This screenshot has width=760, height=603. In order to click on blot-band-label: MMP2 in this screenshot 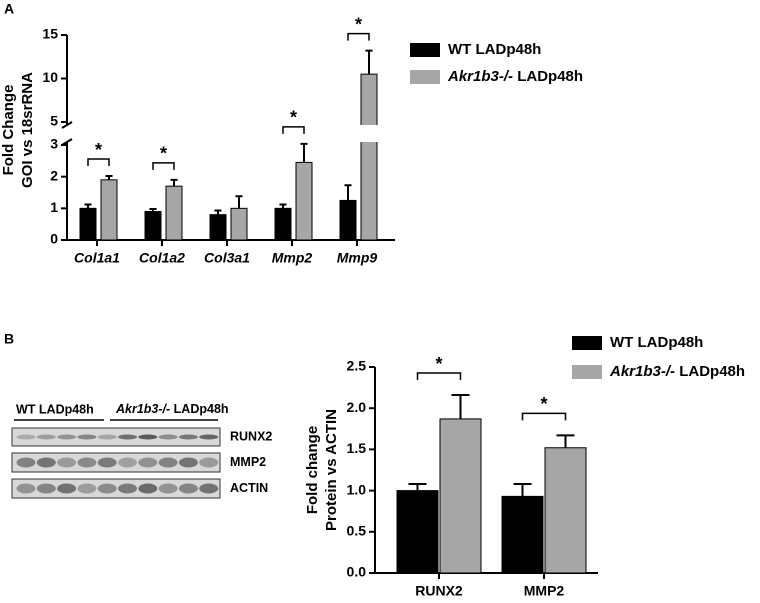, I will do `click(248, 462)`.